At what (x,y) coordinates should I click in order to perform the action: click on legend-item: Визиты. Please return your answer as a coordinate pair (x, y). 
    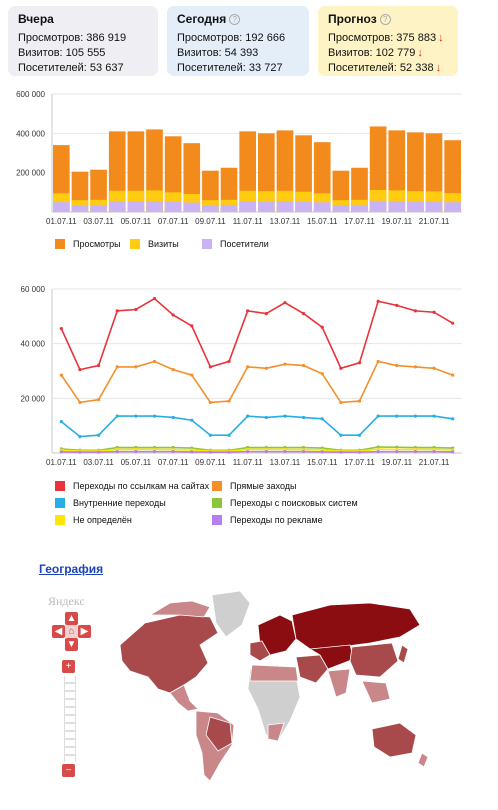
    Looking at the image, I should click on (154, 244).